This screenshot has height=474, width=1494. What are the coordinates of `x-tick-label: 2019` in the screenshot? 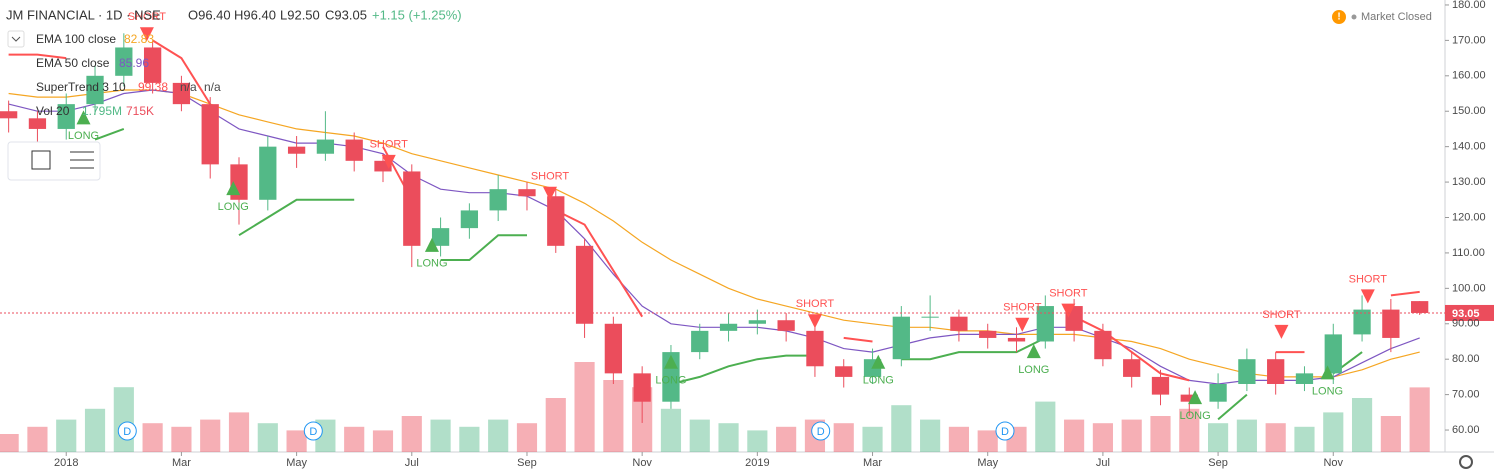 It's located at (757, 463).